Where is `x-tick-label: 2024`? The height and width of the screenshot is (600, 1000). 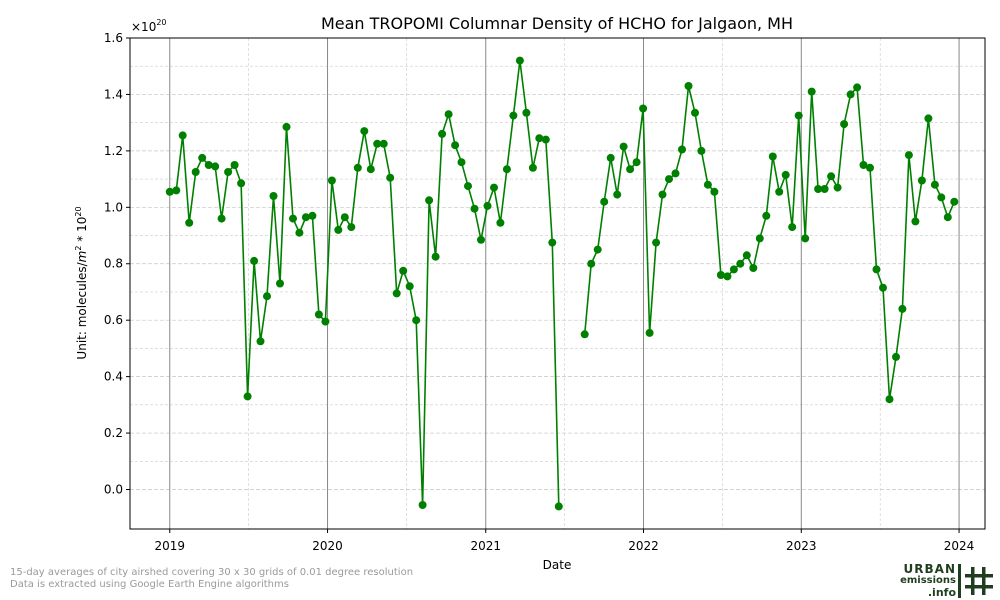
x-tick-label: 2024 is located at coordinates (959, 546).